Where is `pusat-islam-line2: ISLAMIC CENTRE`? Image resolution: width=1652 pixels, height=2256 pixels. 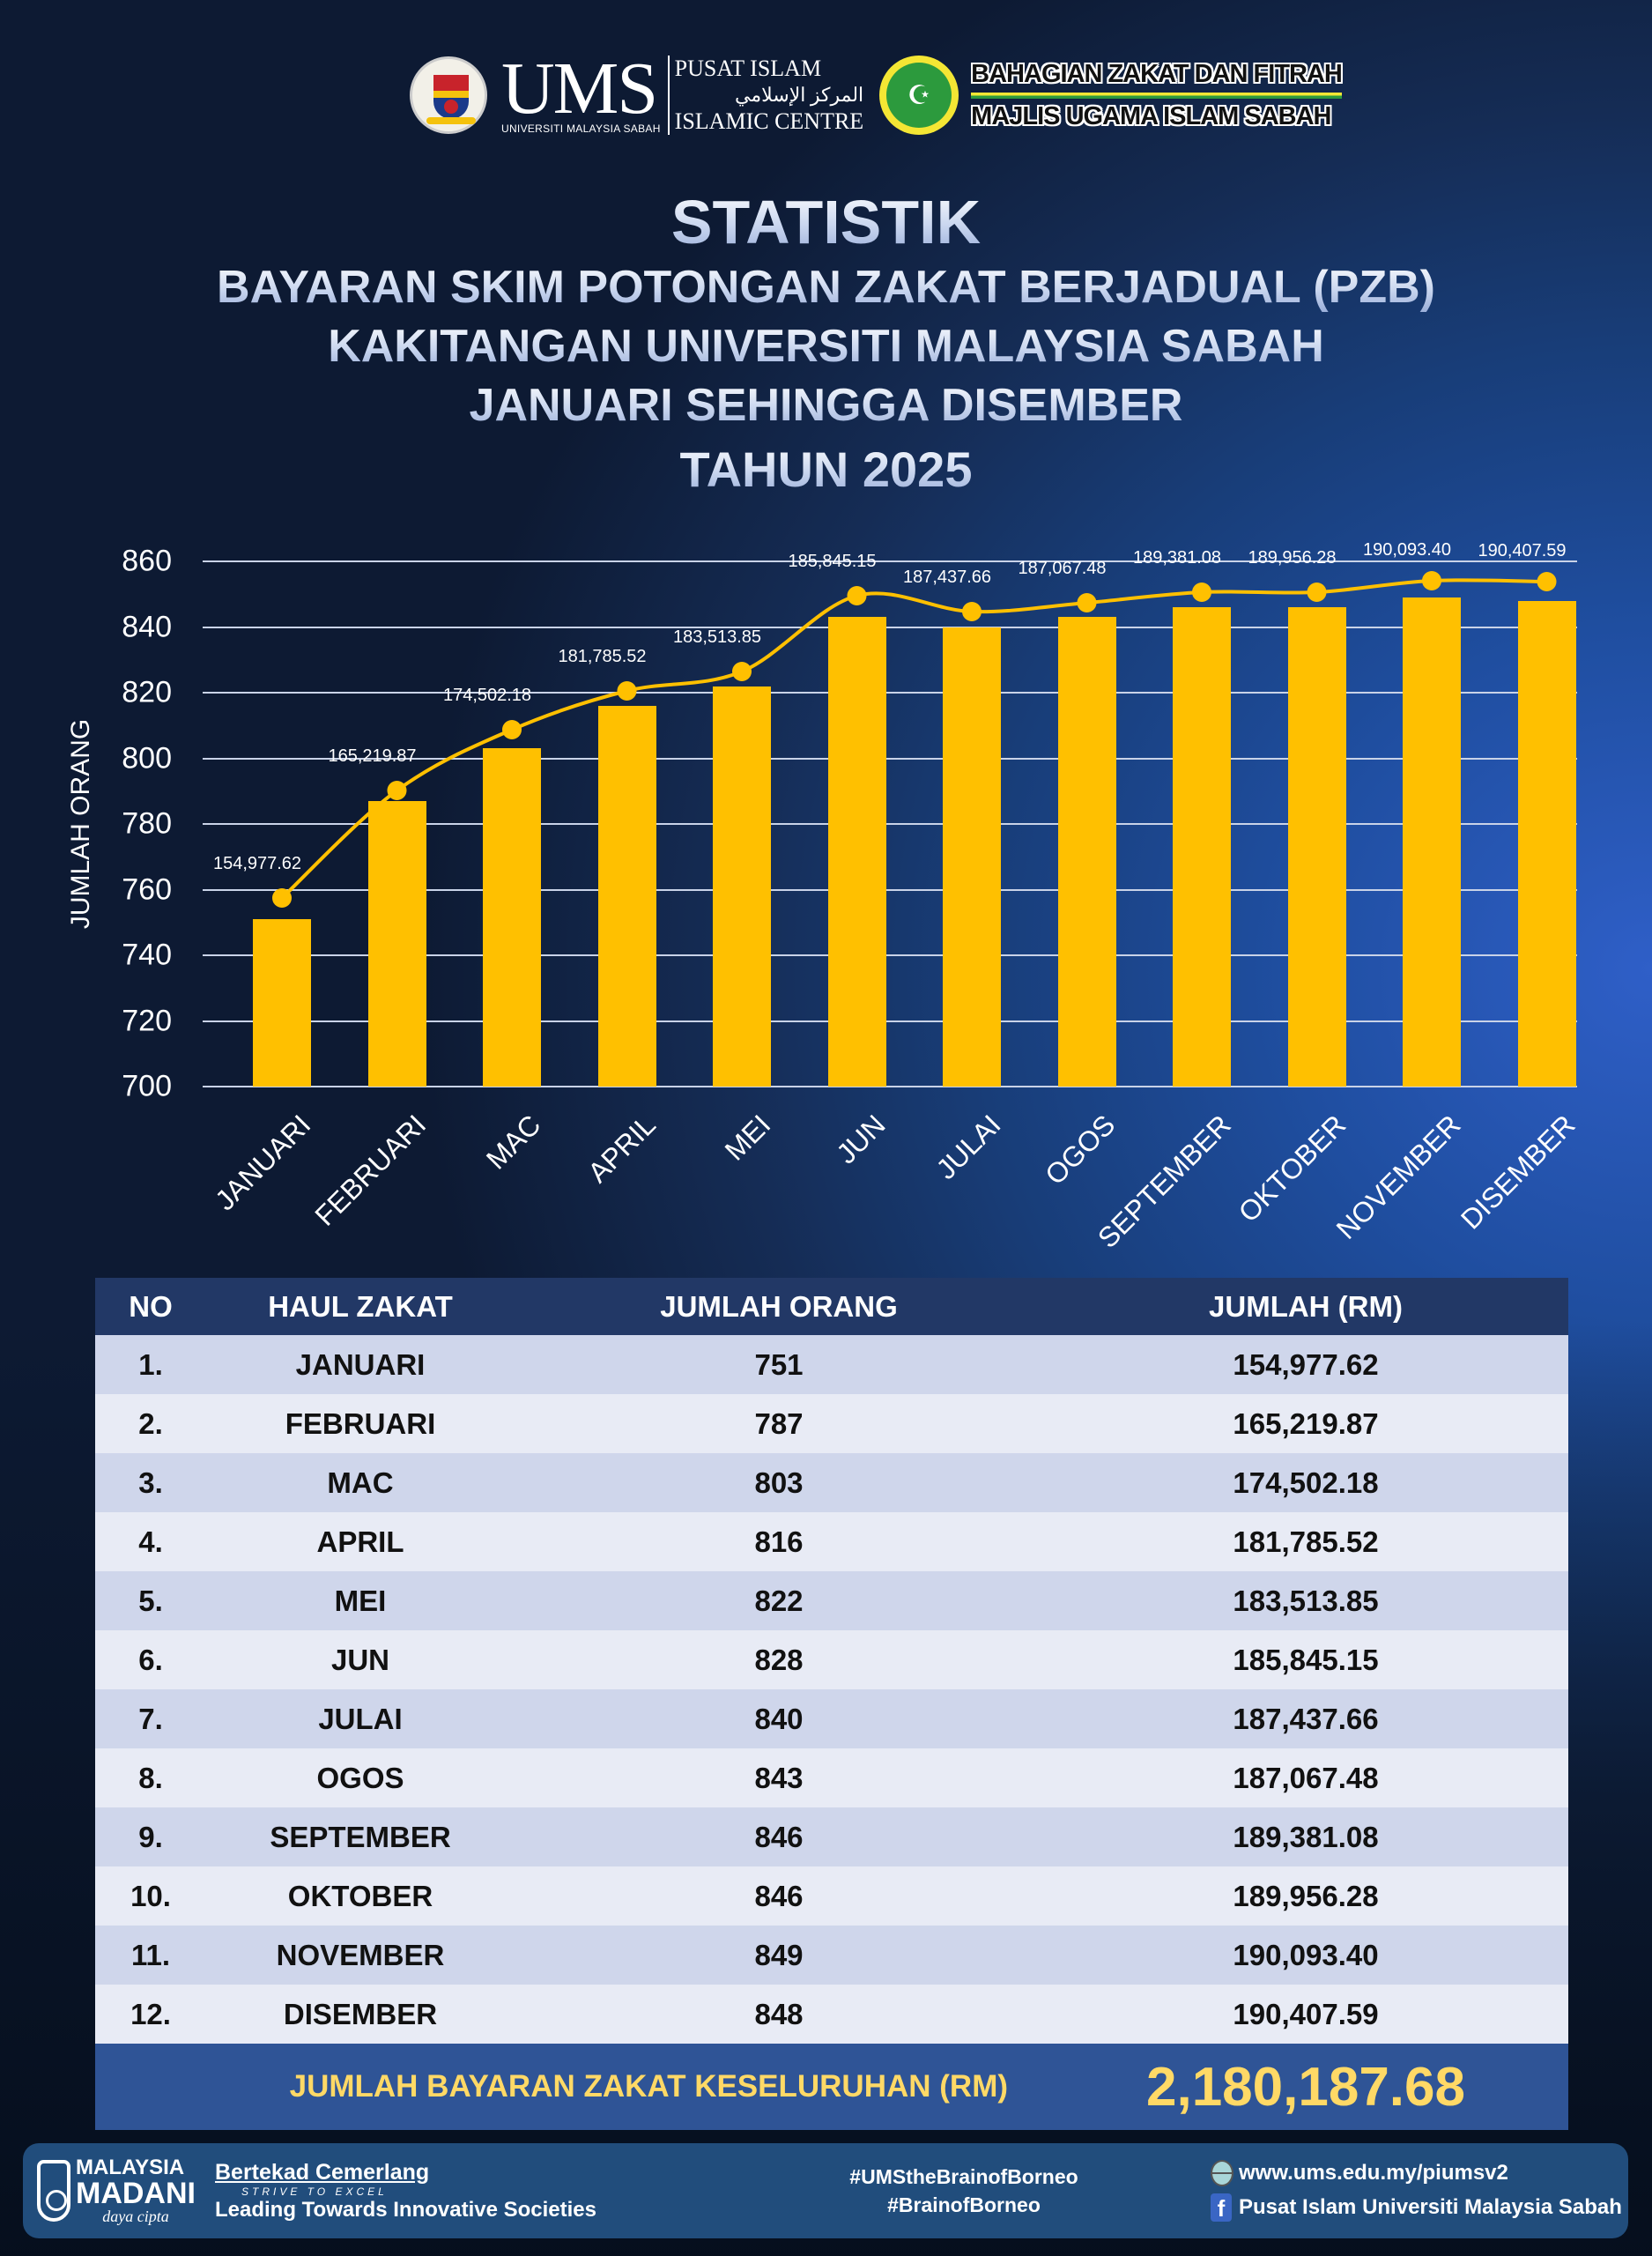
pusat-islam-line2: ISLAMIC CENTRE is located at coordinates (769, 121).